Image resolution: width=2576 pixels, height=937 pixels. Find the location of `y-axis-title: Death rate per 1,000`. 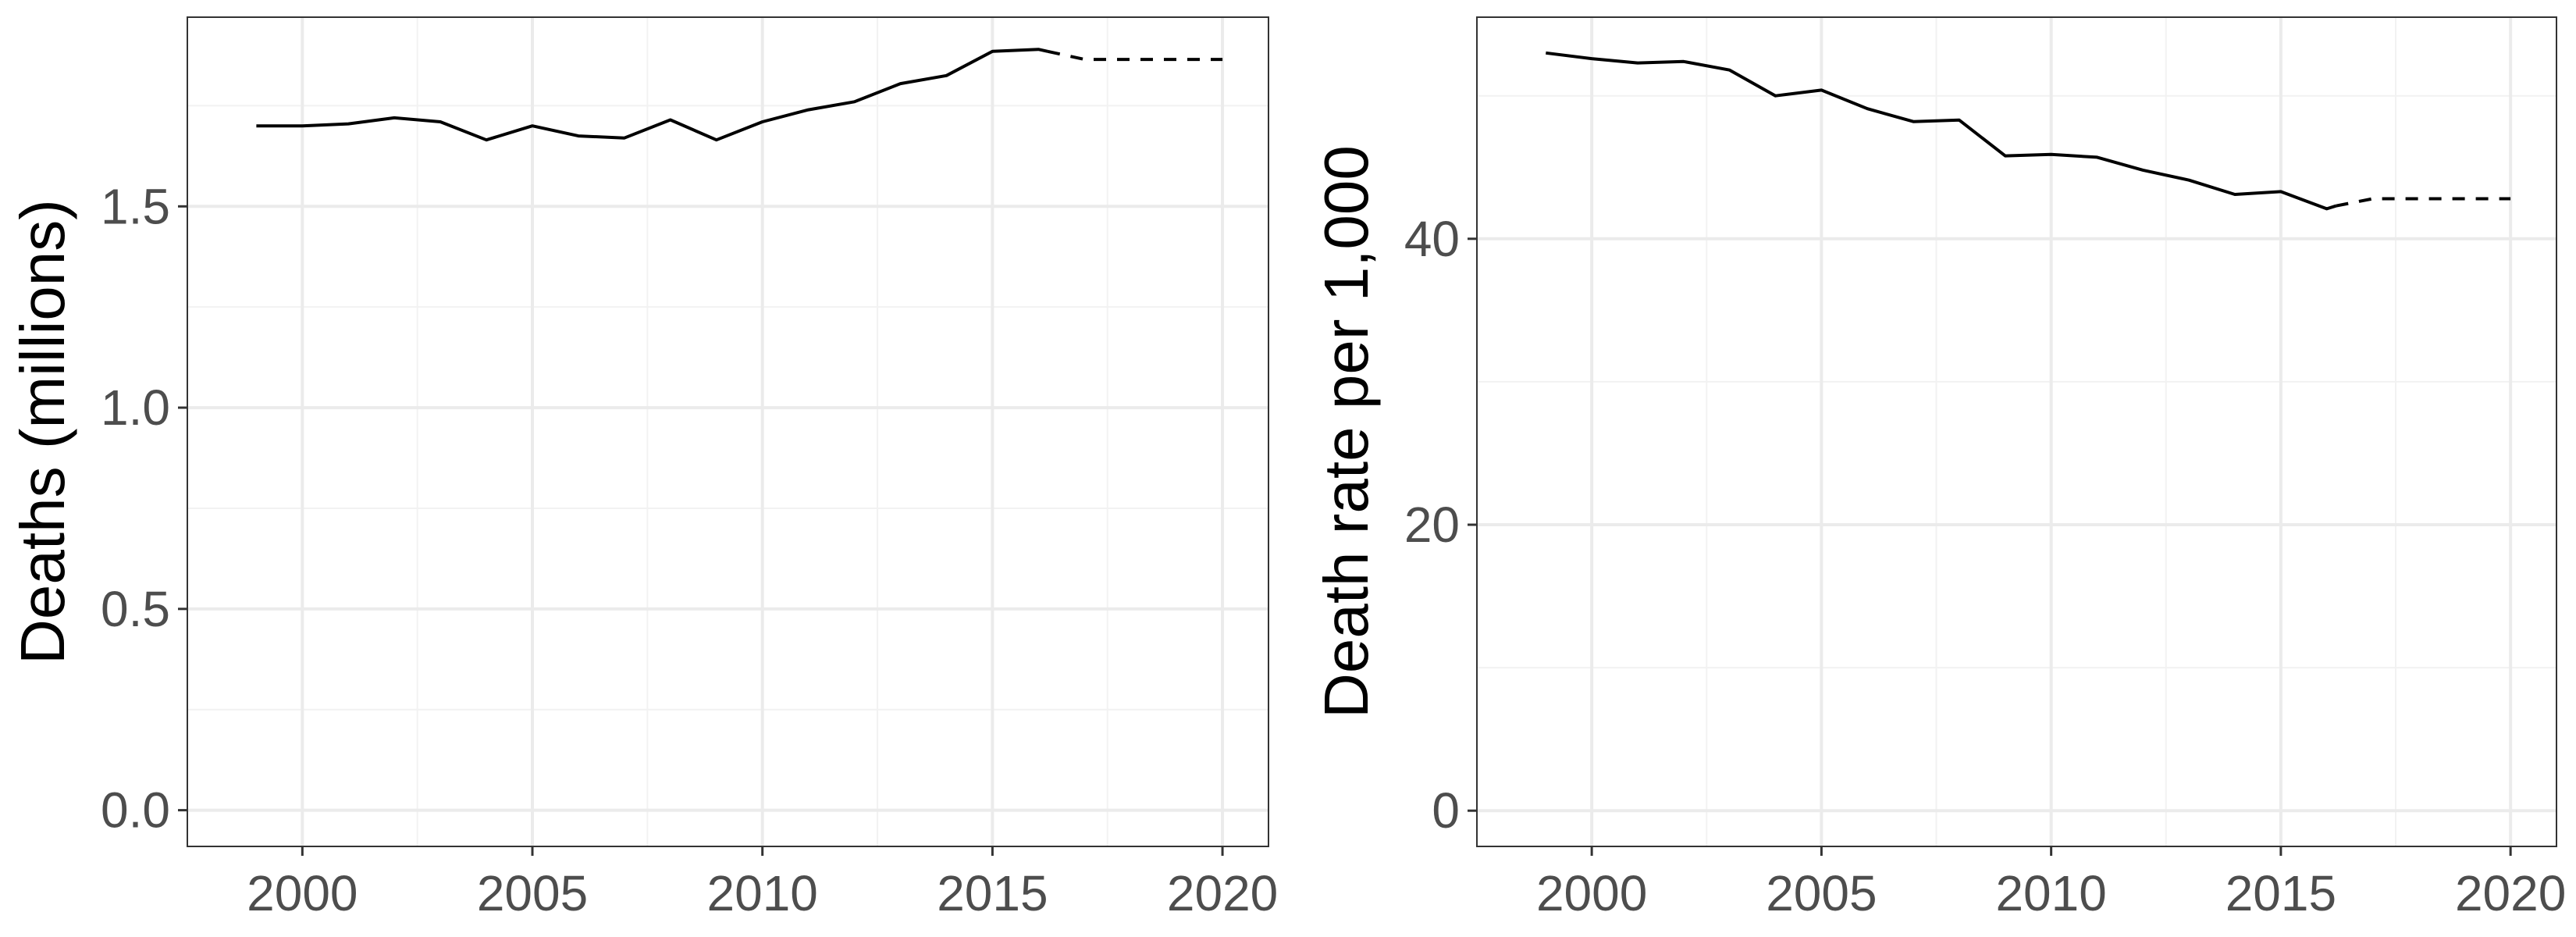

y-axis-title: Death rate per 1,000 is located at coordinates (1346, 431).